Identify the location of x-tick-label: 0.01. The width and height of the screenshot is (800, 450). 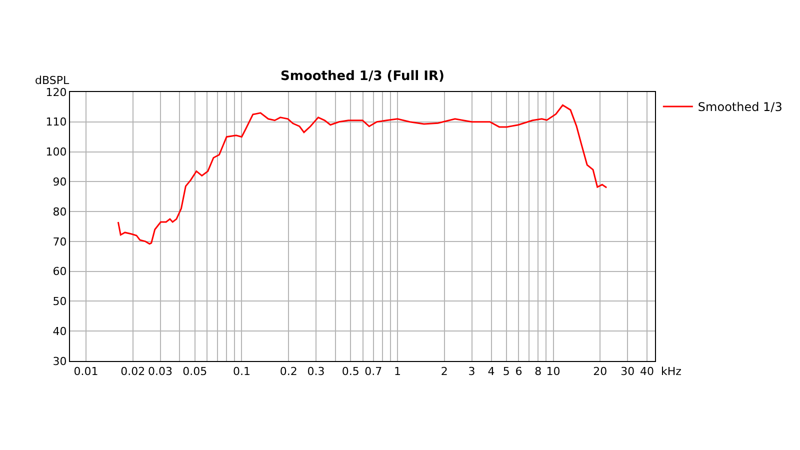
(86, 371).